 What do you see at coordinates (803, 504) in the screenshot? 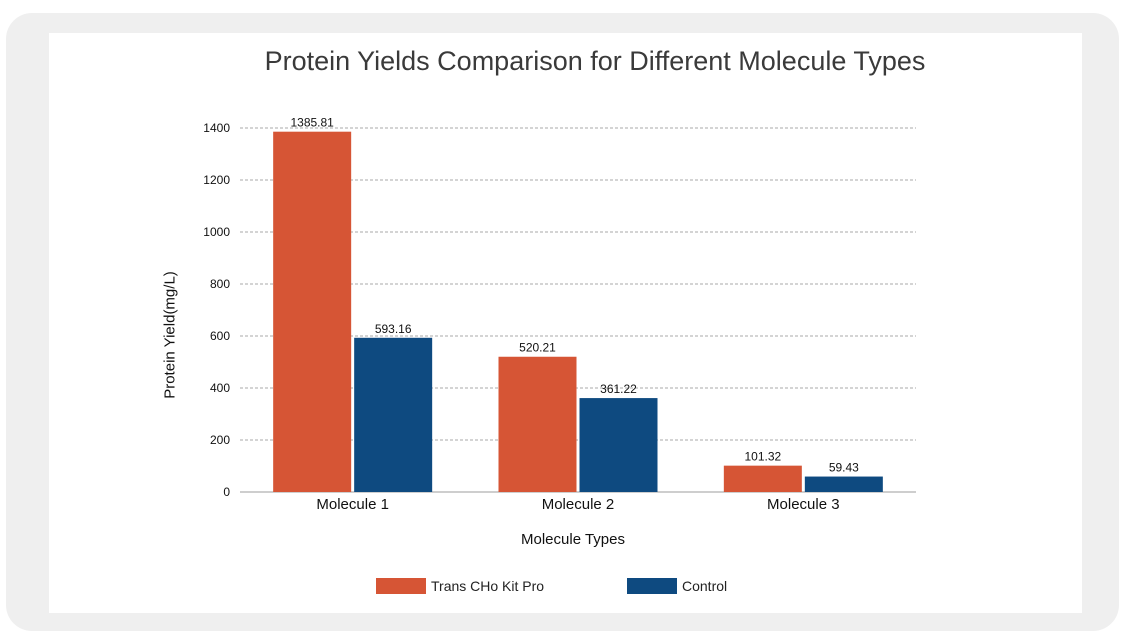
I see `x-tick-label: Molecule 3` at bounding box center [803, 504].